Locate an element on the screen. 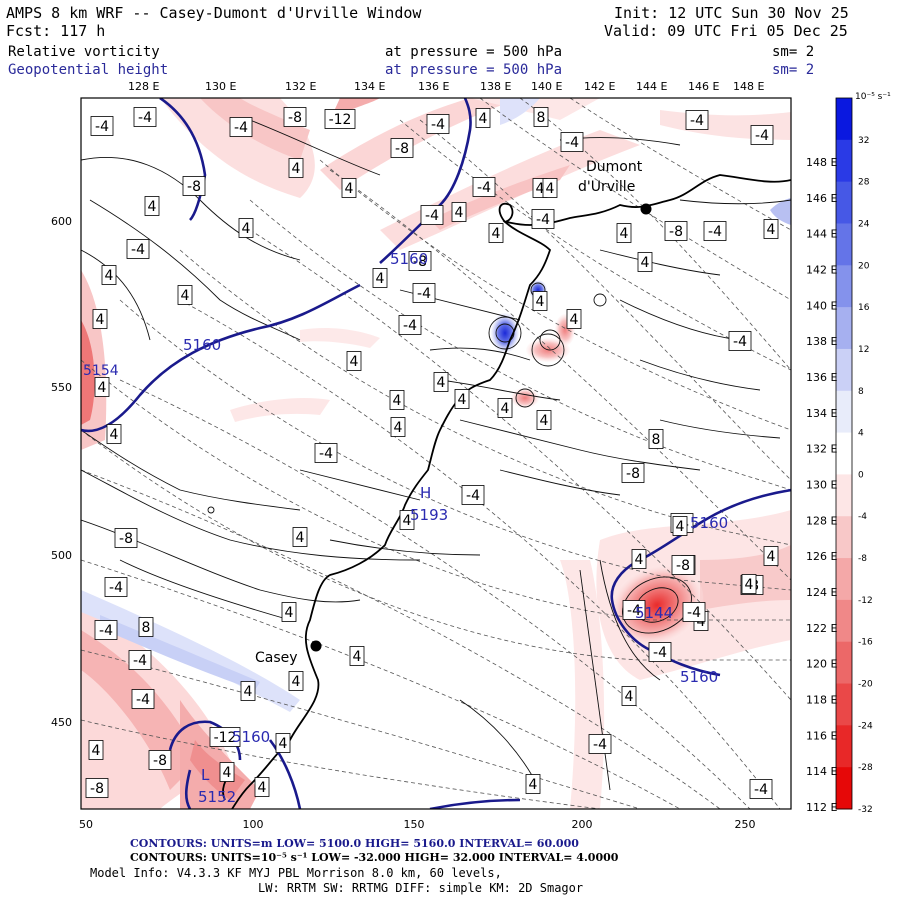 This screenshot has width=900, height=900. right-meridian-label: 142 E is located at coordinates (821, 270).